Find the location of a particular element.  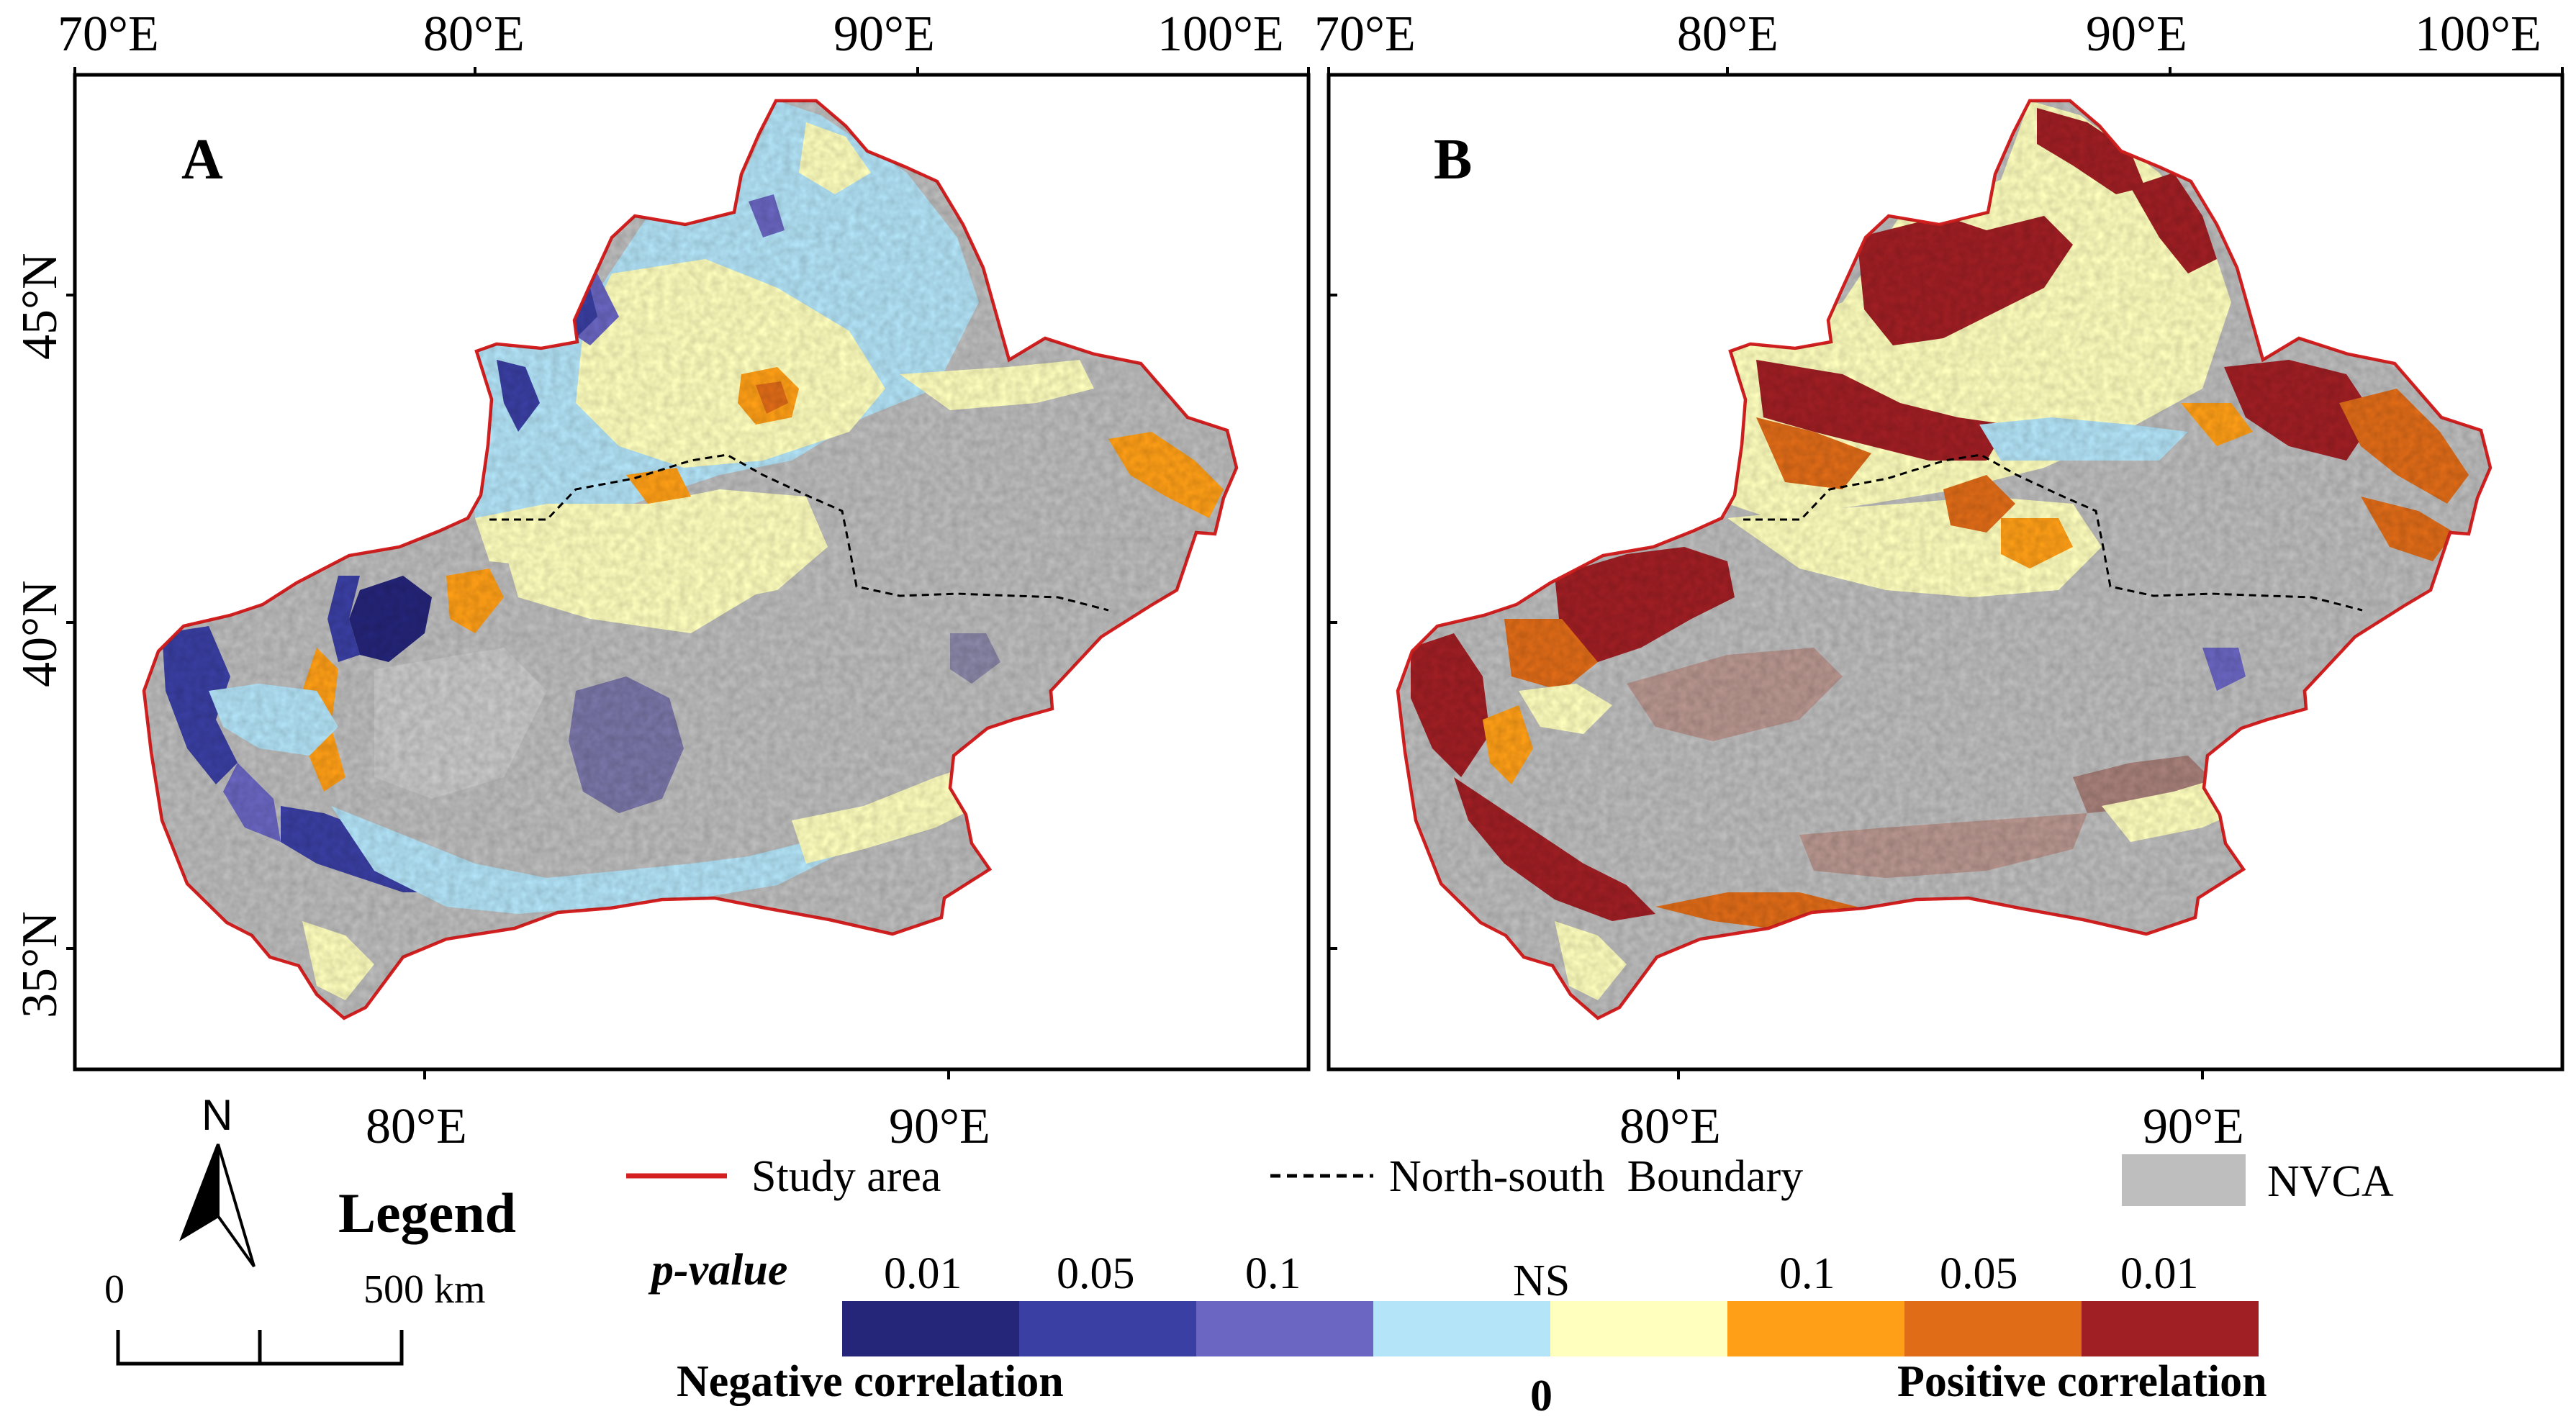

colorbar-ns-neg is located at coordinates (1462, 1329).